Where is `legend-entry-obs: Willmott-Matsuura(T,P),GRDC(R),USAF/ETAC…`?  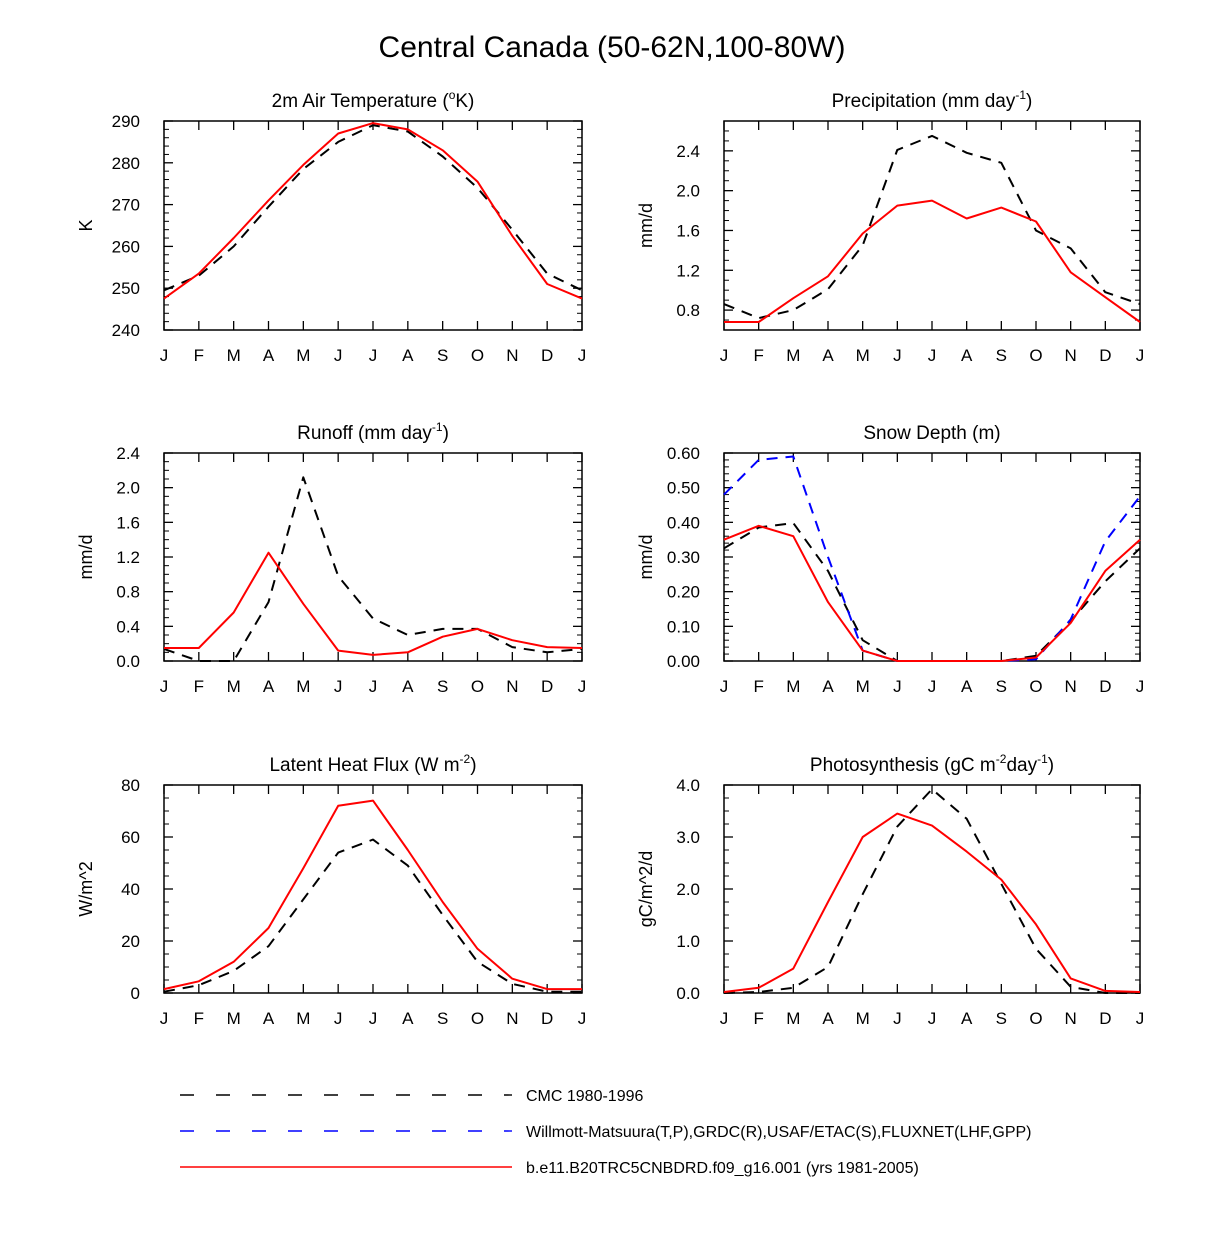 legend-entry-obs: Willmott-Matsuura(T,P),GRDC(R),USAF/ETAC… is located at coordinates (606, 1132).